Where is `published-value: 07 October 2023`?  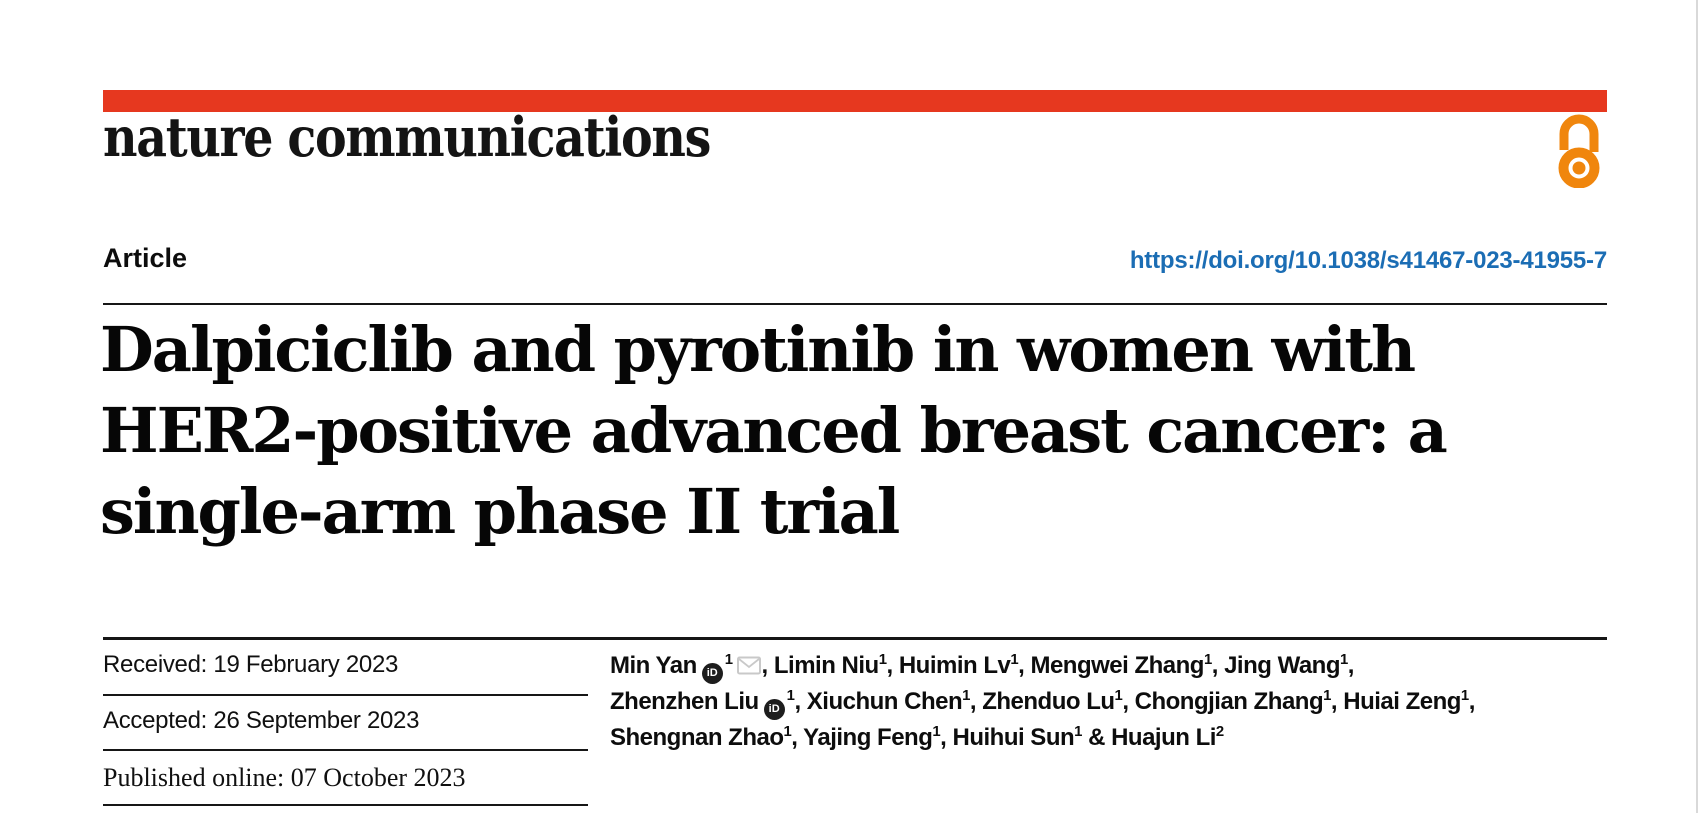
published-value: 07 October 2023 is located at coordinates (378, 777).